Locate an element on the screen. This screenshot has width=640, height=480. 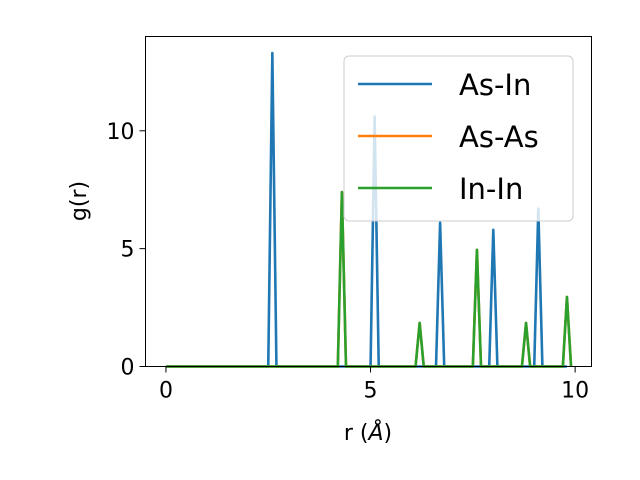
y-tick-label: 10 is located at coordinates (121, 132).